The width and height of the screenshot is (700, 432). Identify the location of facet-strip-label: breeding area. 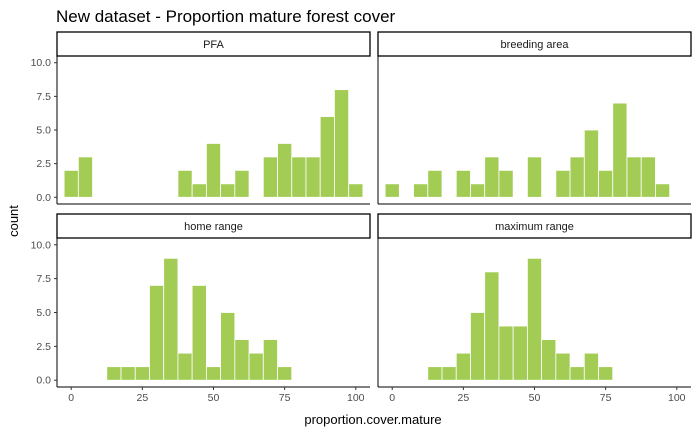
(535, 45).